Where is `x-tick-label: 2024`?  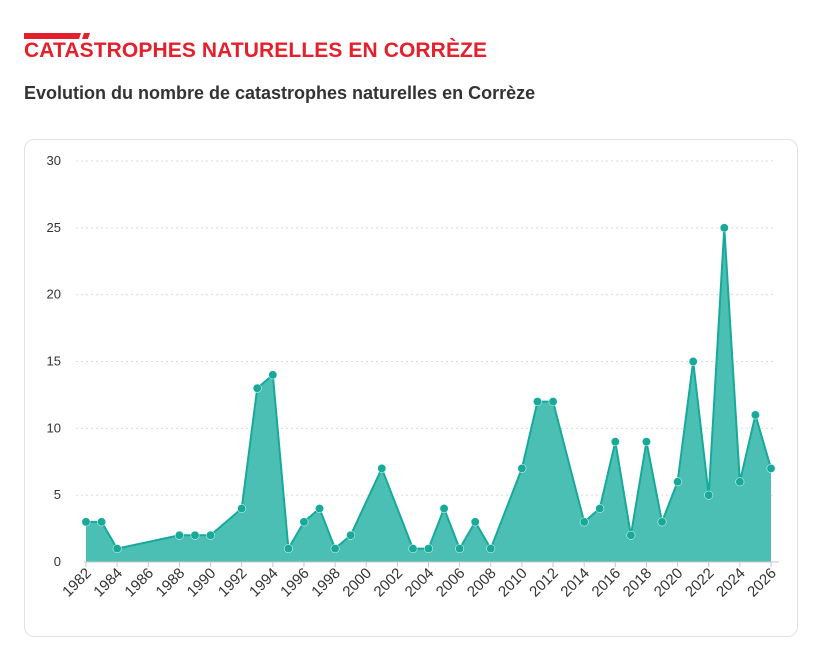
x-tick-label: 2024 is located at coordinates (731, 583).